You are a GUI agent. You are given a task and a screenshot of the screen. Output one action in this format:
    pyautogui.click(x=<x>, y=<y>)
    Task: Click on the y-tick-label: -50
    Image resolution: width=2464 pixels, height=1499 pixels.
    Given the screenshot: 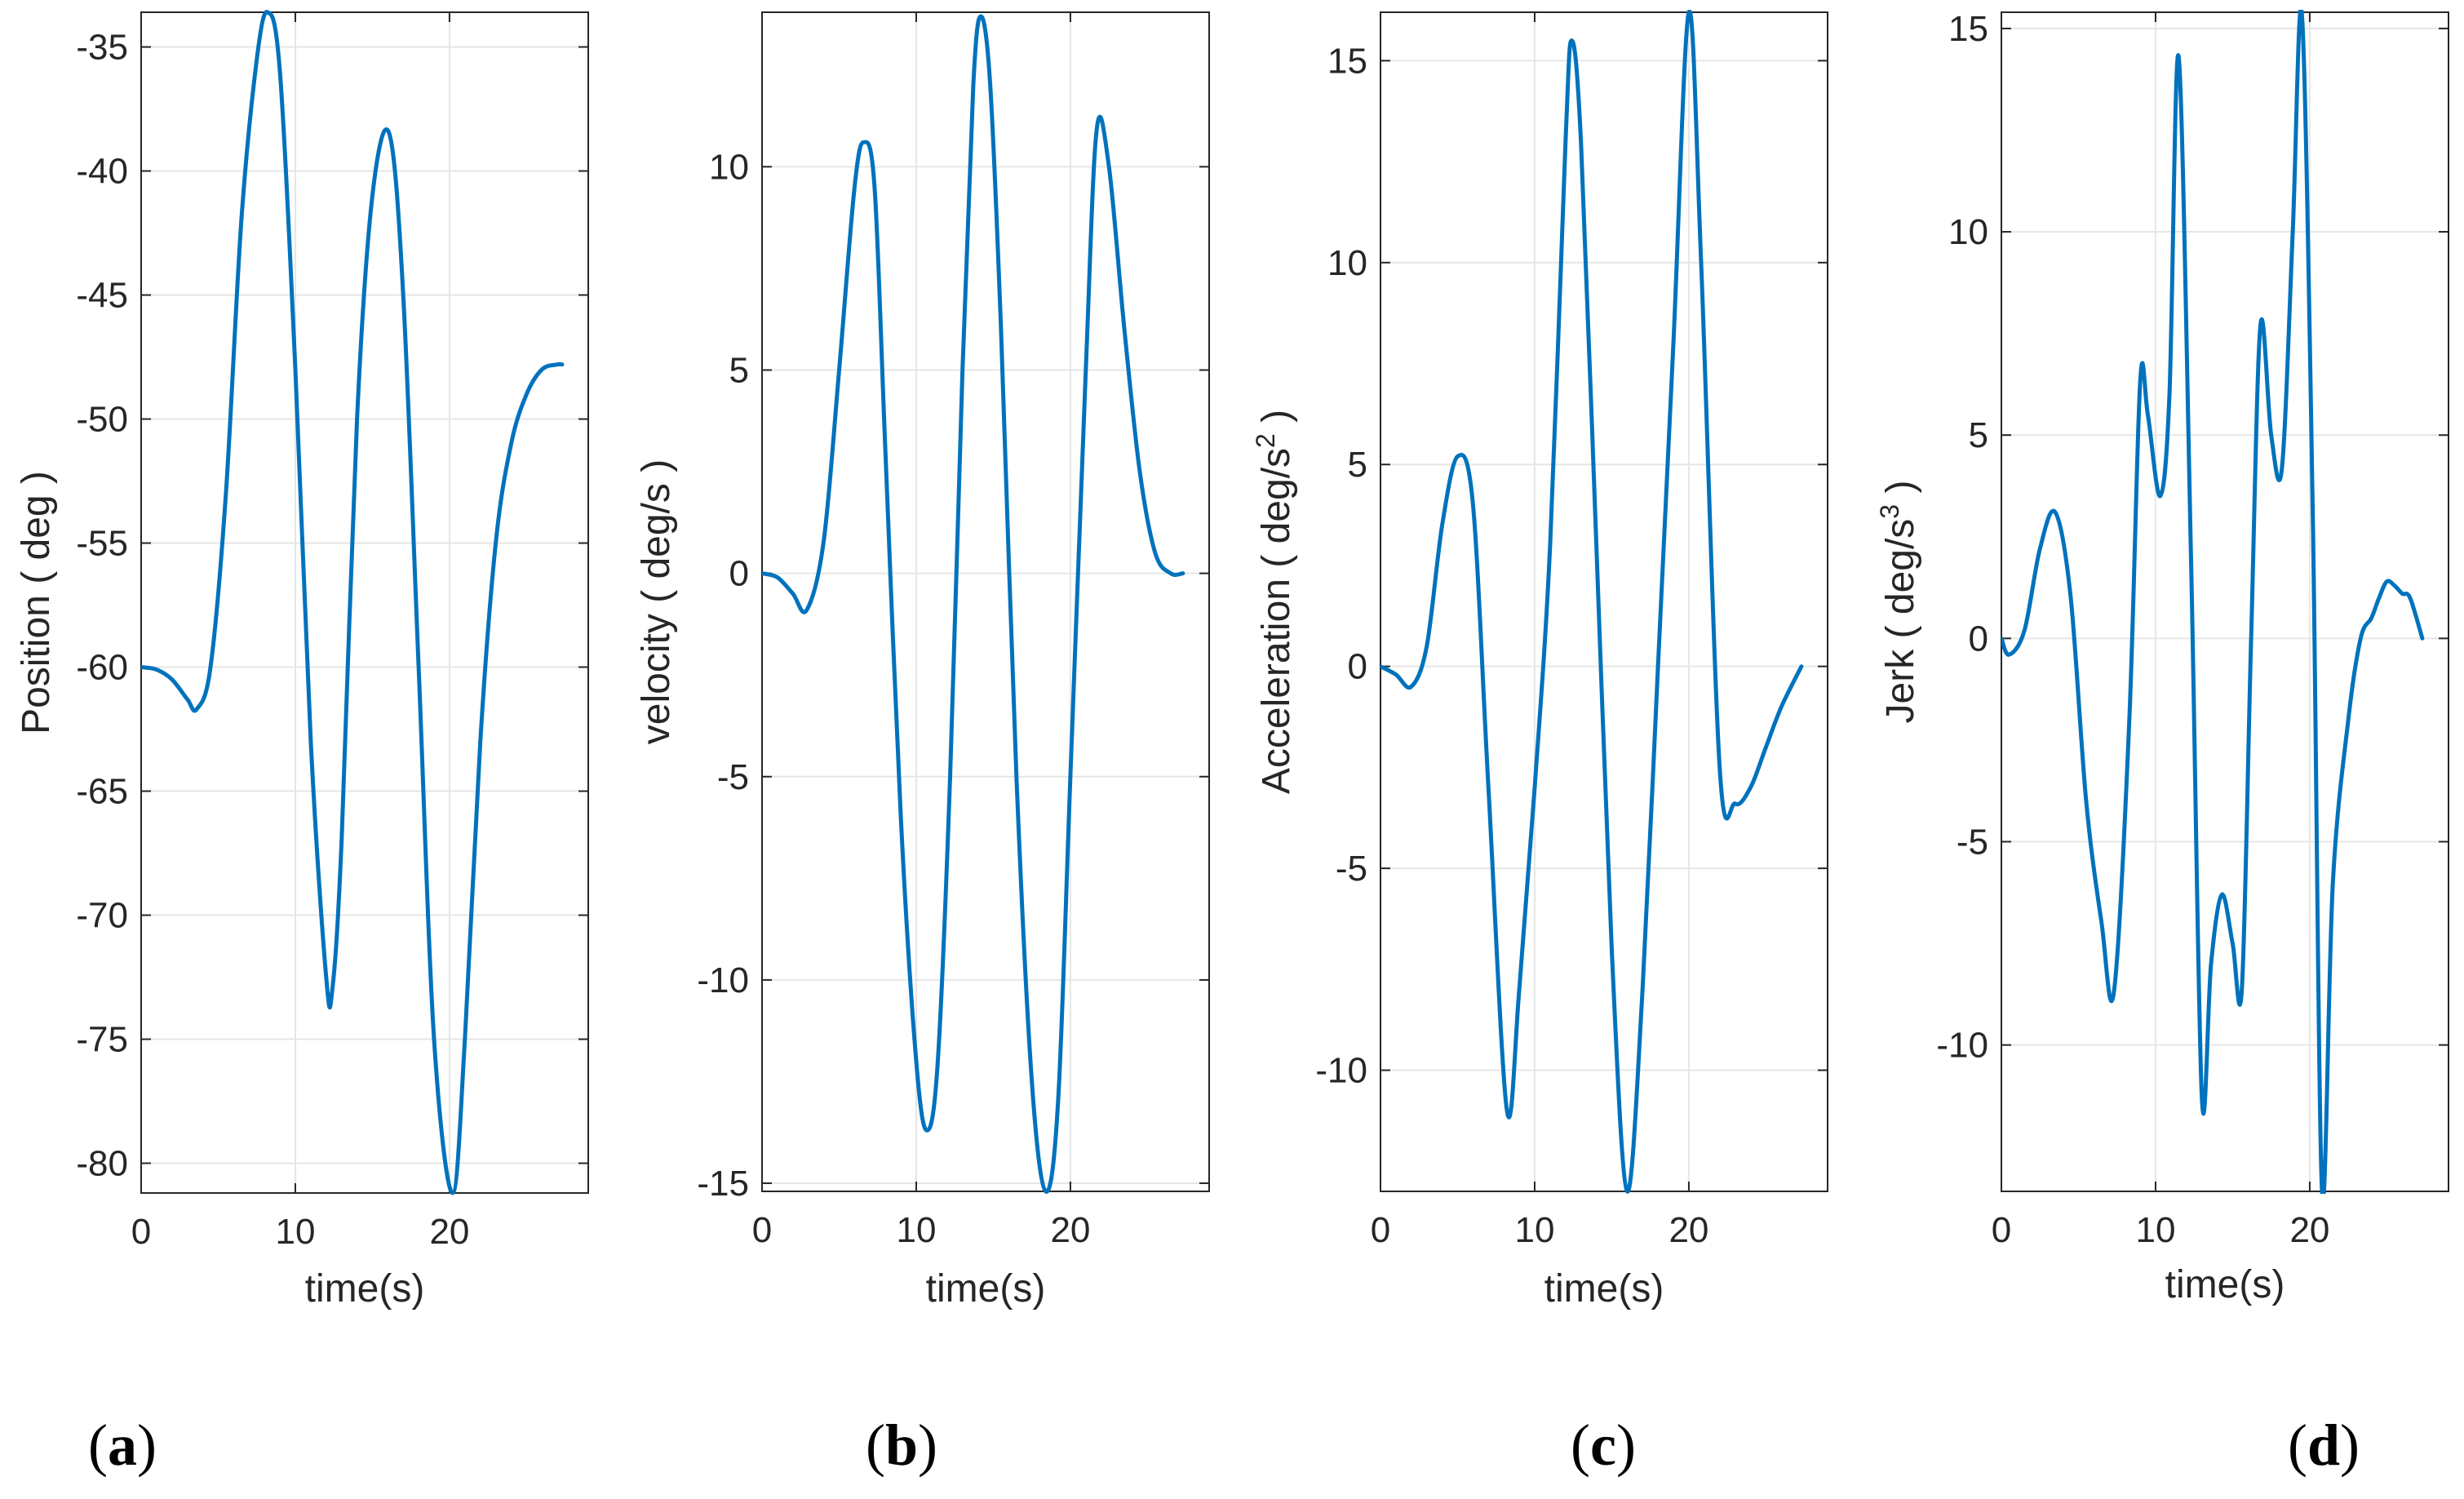 What is the action you would take?
    pyautogui.click(x=102, y=420)
    